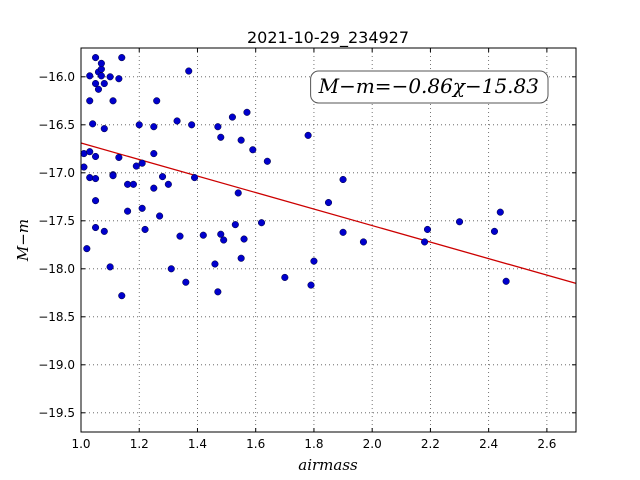  Describe the element at coordinates (80, 444) in the screenshot. I see `x-tick-label: 1.0` at that location.